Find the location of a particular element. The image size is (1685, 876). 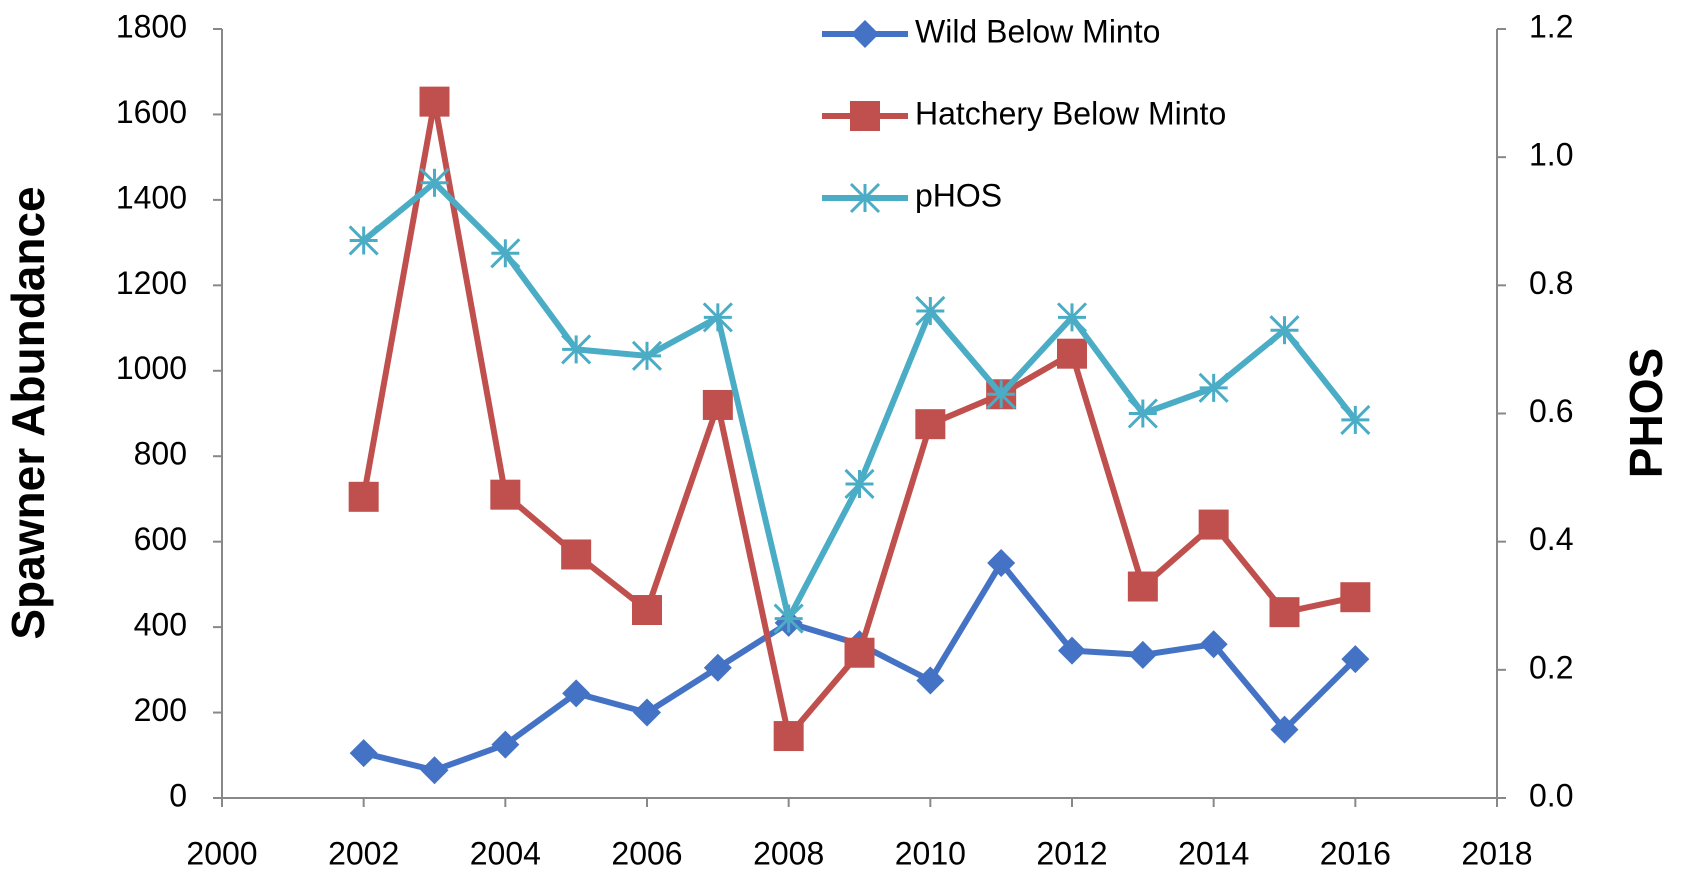

legend-label: Wild Below Minto is located at coordinates (1037, 31).